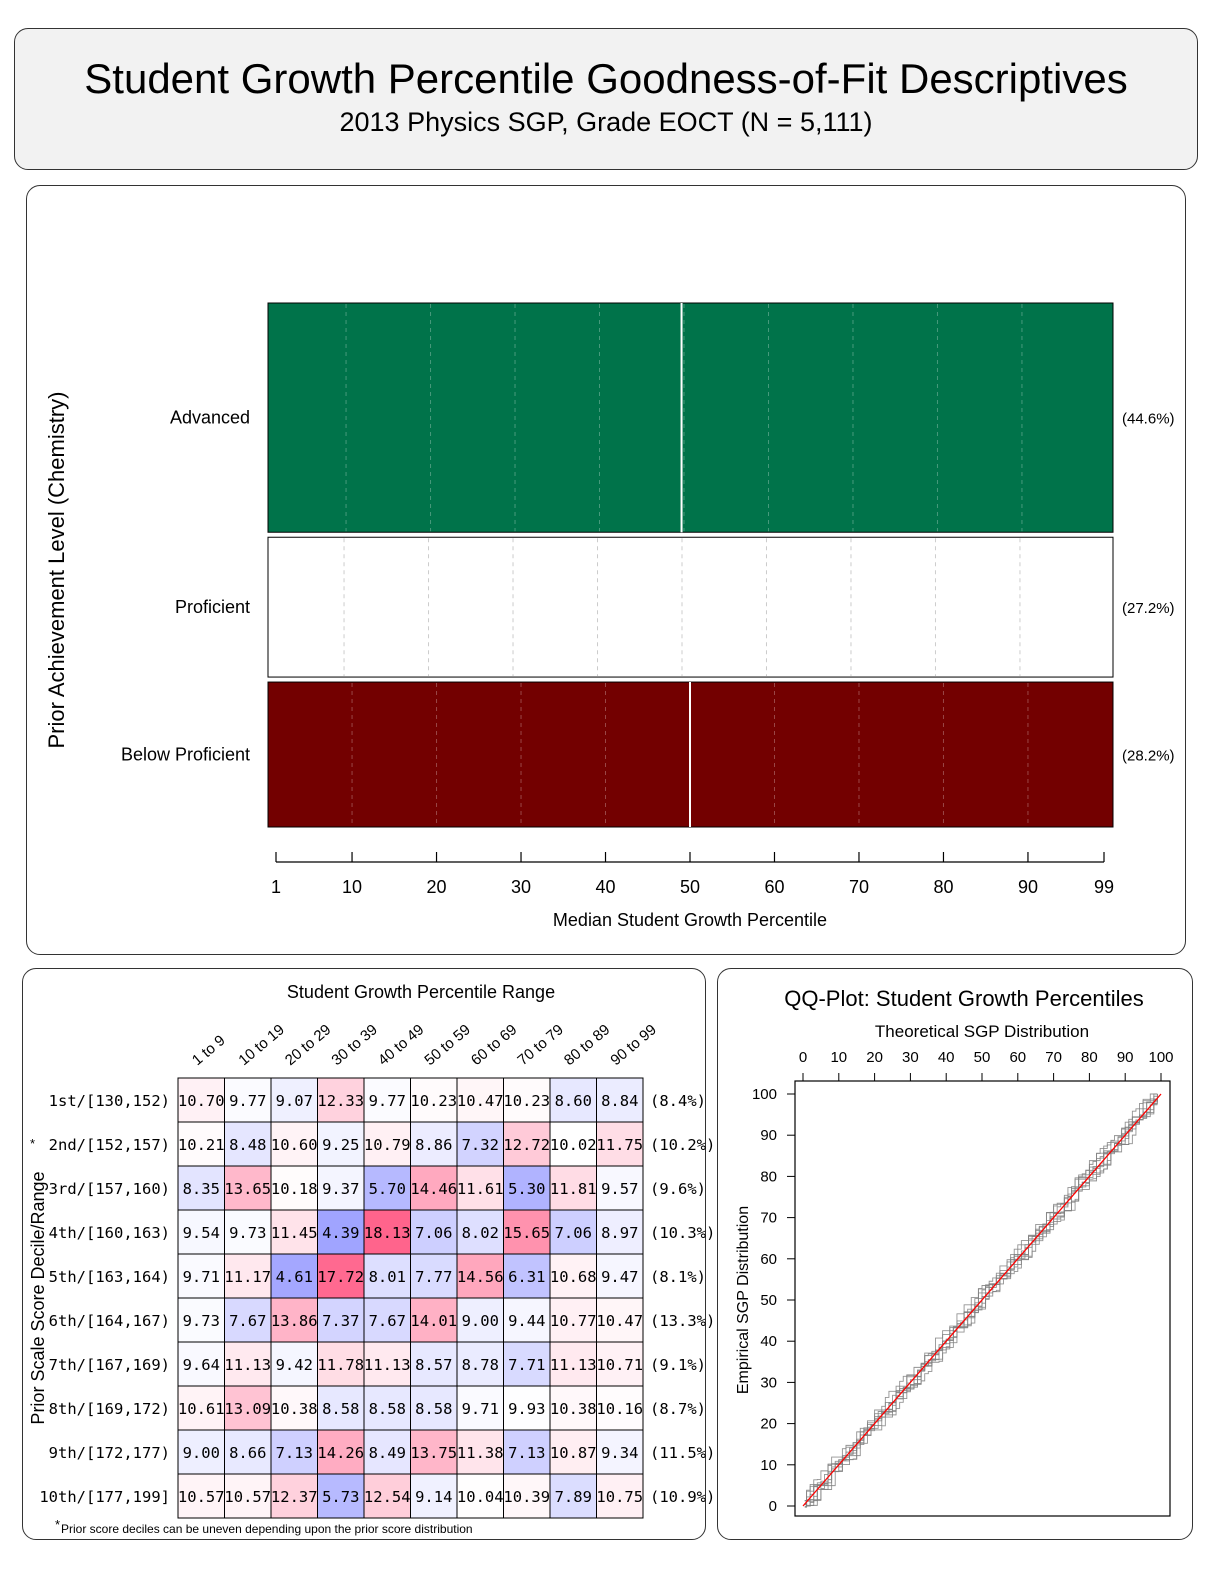 Image resolution: width=1224 pixels, height=1584 pixels. I want to click on row-percentage: (9.6%), so click(678, 1189).